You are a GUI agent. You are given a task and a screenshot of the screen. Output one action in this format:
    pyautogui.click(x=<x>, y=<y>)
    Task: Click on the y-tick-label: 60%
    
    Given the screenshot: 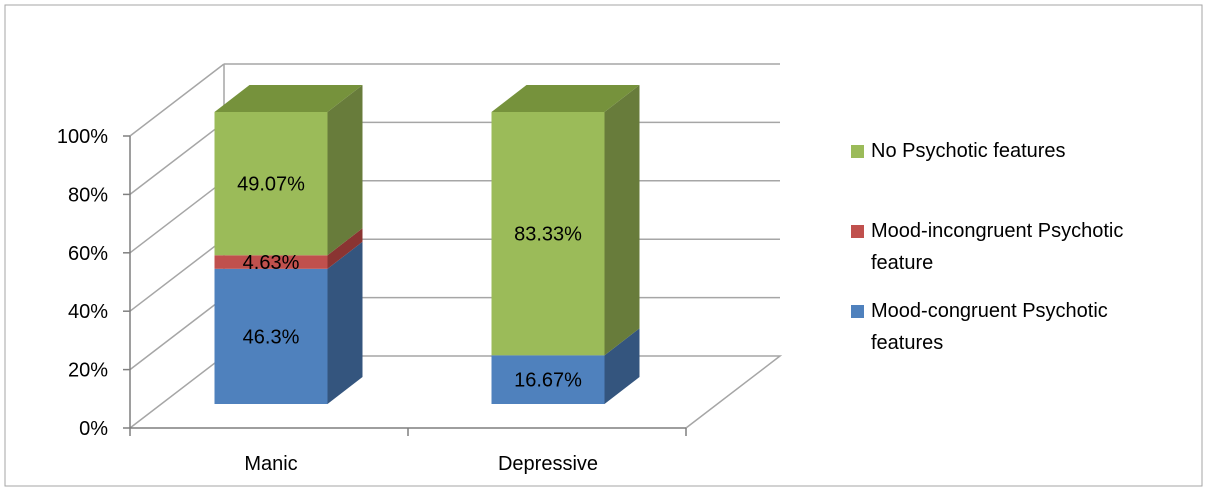 What is the action you would take?
    pyautogui.click(x=88, y=254)
    